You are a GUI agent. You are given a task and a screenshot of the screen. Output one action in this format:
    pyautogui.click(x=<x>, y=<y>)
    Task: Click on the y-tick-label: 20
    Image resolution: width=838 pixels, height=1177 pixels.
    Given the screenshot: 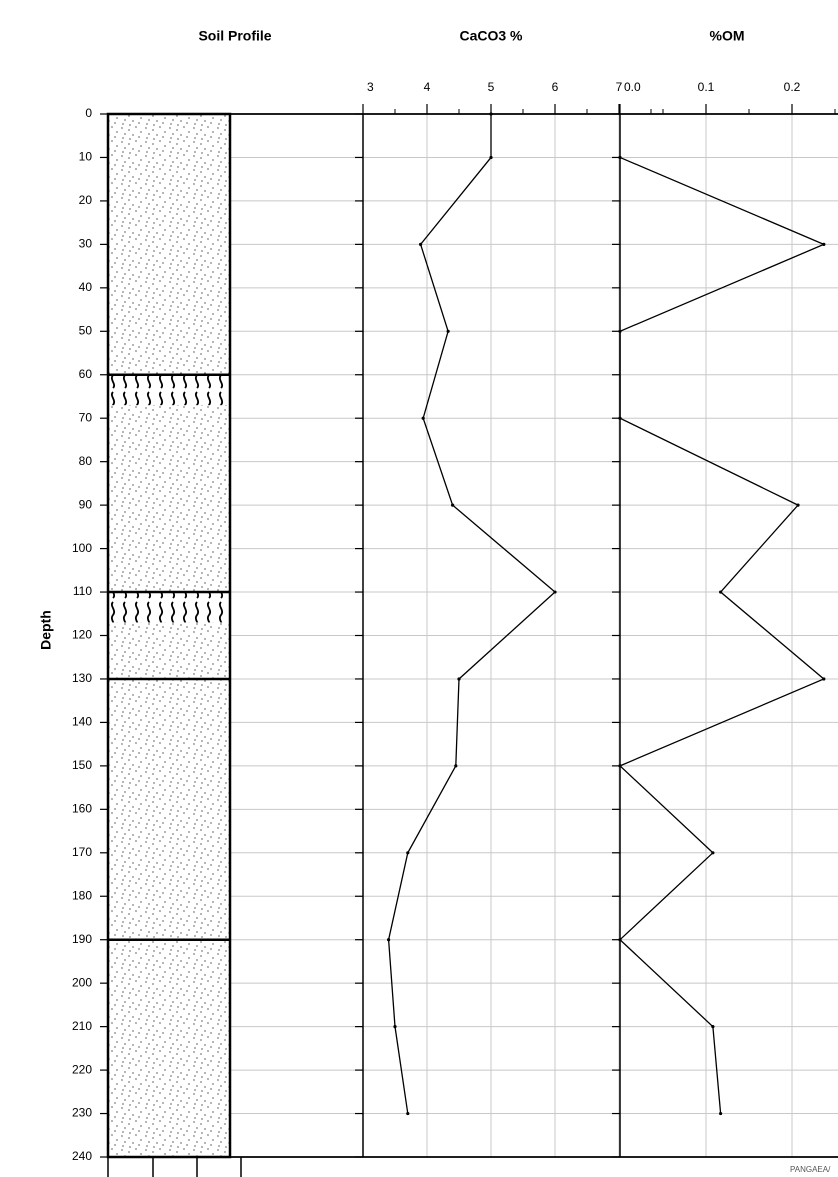 What is the action you would take?
    pyautogui.click(x=86, y=200)
    